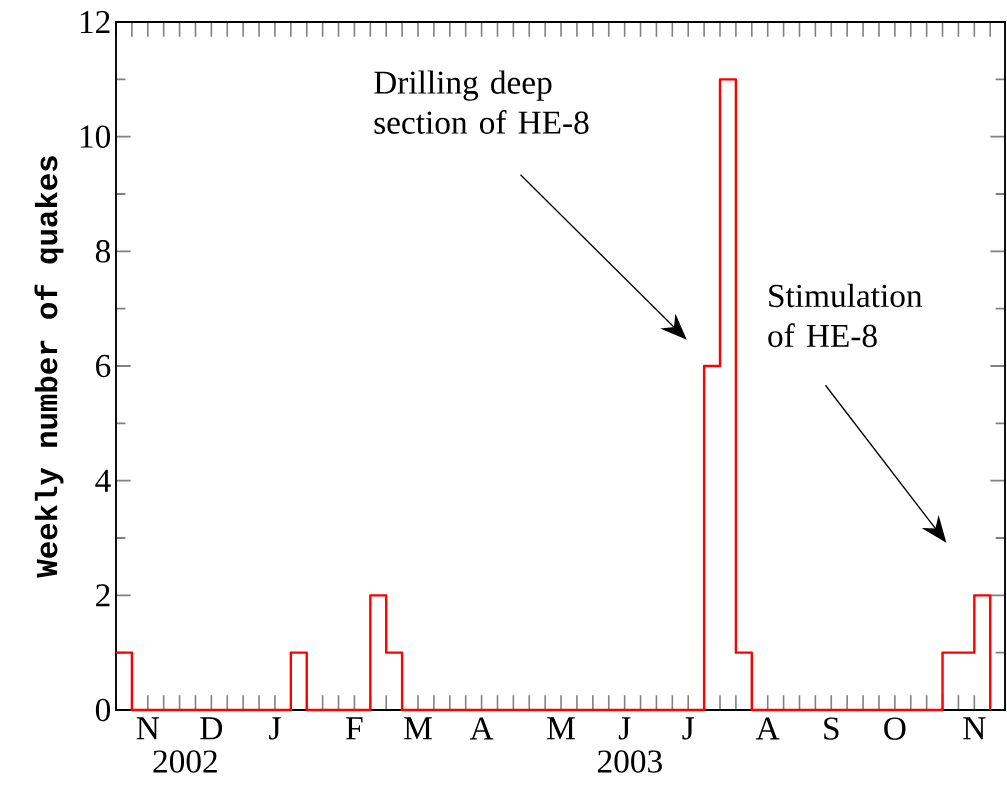  I want to click on x-tick-label: D, so click(211, 728).